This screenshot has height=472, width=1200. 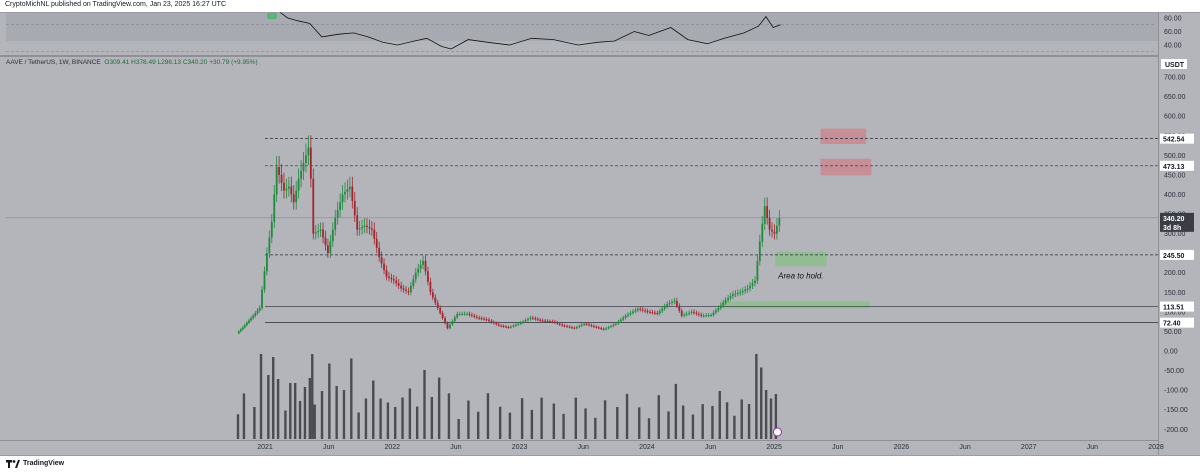 I want to click on level-label: 245.50, so click(x=1174, y=256).